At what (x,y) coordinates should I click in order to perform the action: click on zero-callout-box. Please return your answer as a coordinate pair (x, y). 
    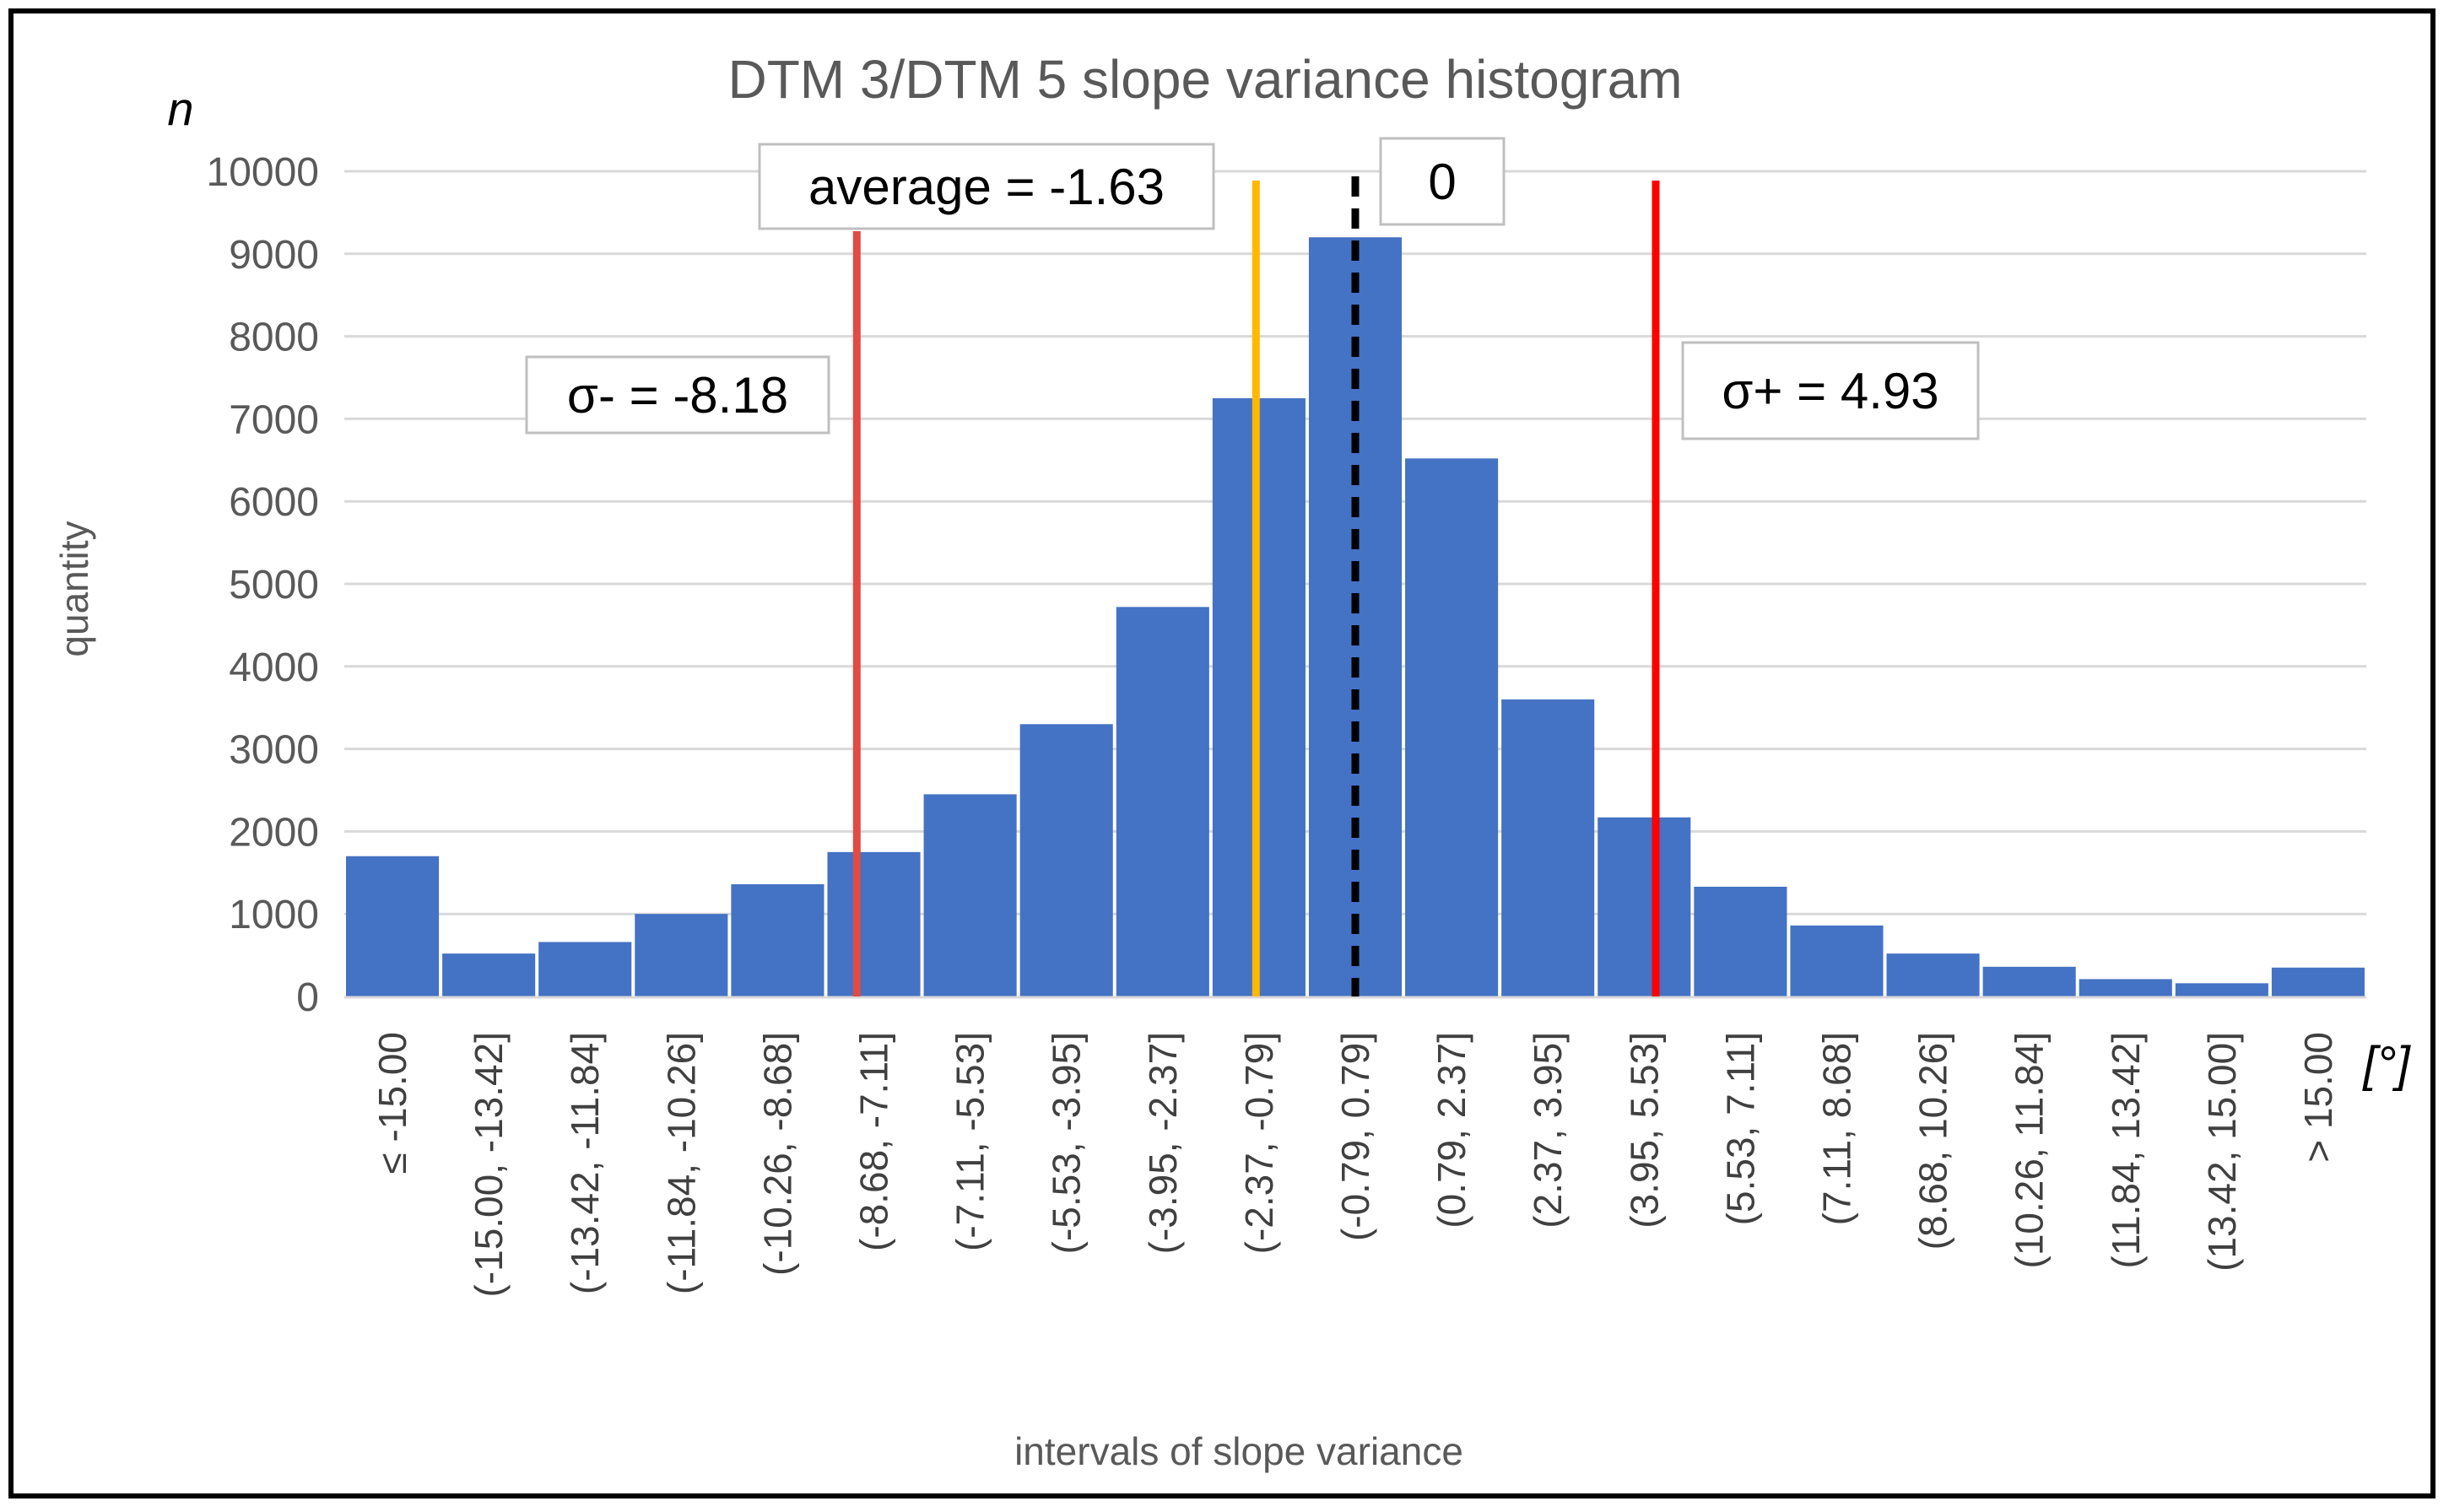
    Looking at the image, I should click on (1442, 181).